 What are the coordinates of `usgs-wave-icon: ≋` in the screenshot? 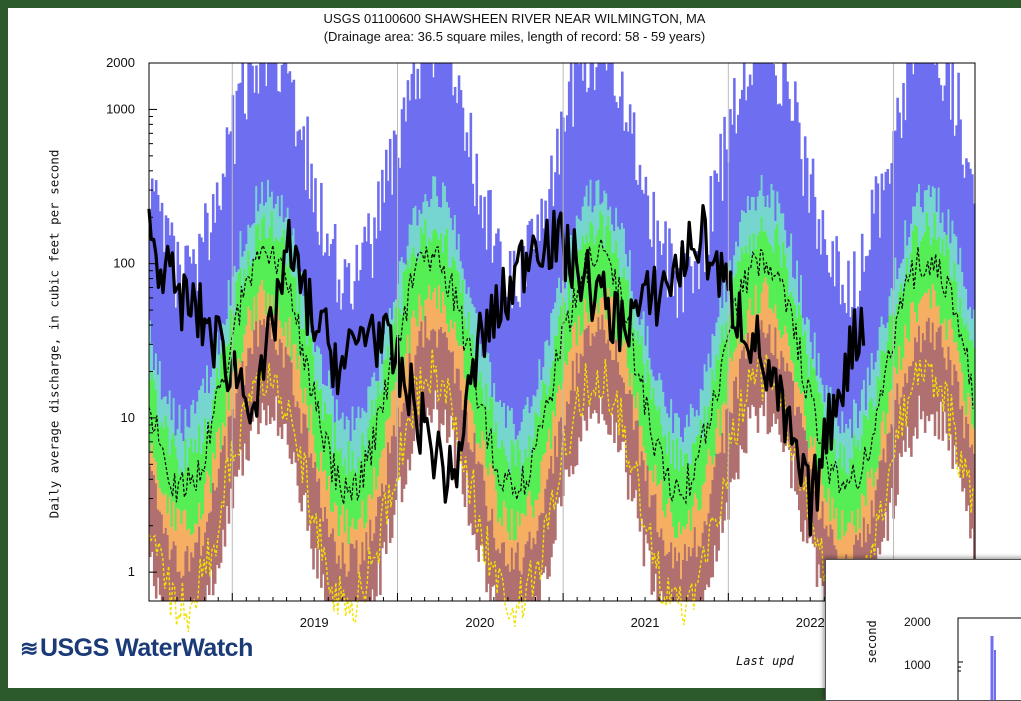 It's located at (29, 649).